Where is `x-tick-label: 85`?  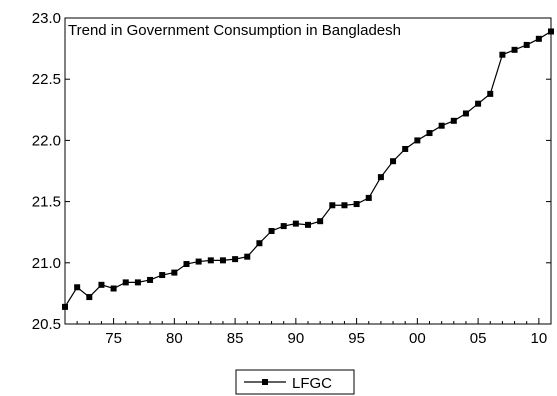 x-tick-label: 85 is located at coordinates (235, 338).